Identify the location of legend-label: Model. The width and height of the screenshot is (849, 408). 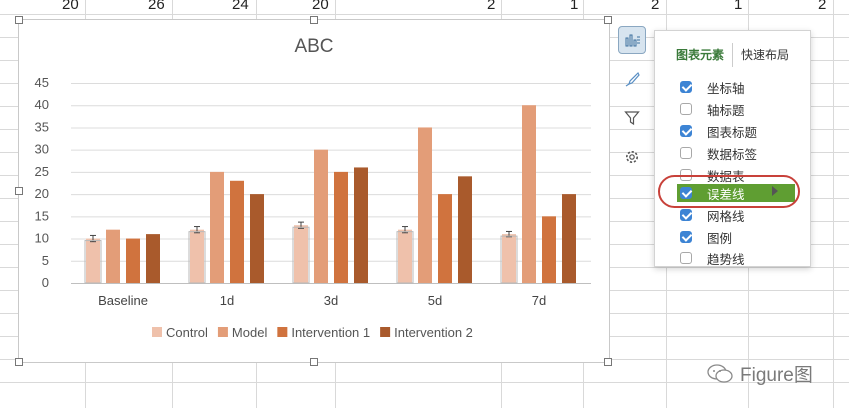
(250, 332).